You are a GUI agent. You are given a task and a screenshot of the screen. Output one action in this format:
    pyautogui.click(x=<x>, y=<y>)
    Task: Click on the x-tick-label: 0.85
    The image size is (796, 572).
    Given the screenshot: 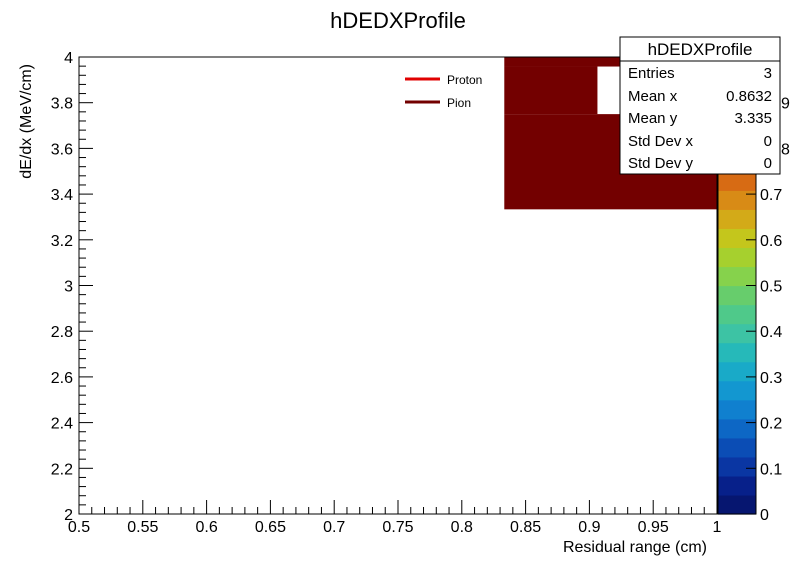 What is the action you would take?
    pyautogui.click(x=525, y=527)
    